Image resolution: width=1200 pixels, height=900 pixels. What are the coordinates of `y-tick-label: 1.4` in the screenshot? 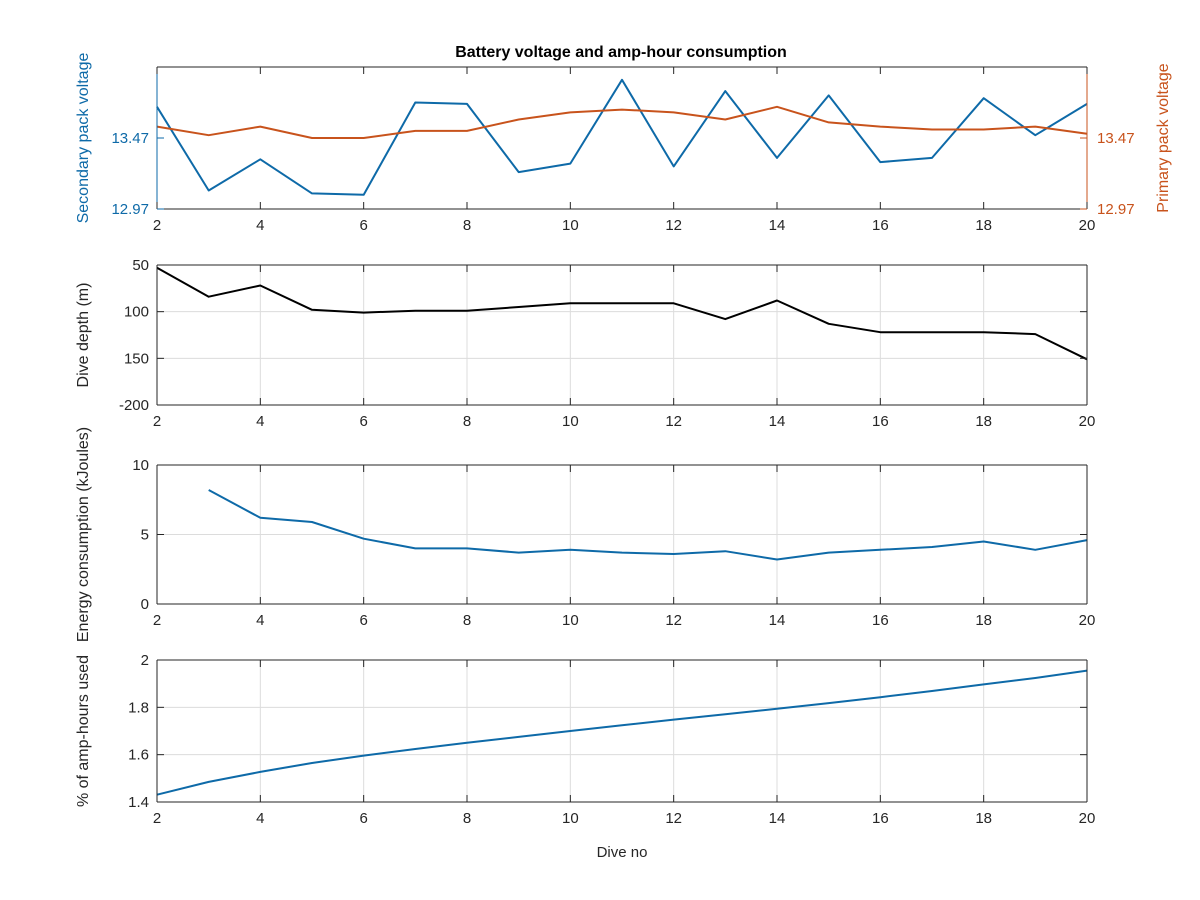 It's located at (138, 802).